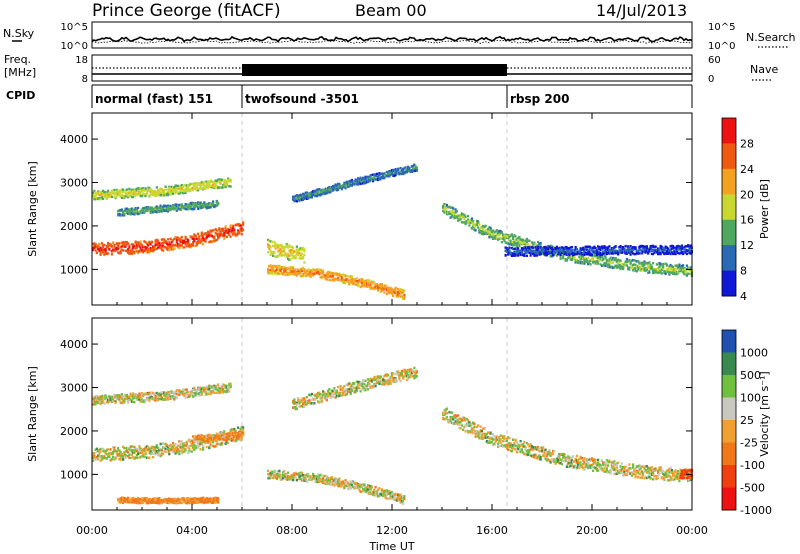  What do you see at coordinates (747, 245) in the screenshot?
I see `colorbar-tick-label: 12` at bounding box center [747, 245].